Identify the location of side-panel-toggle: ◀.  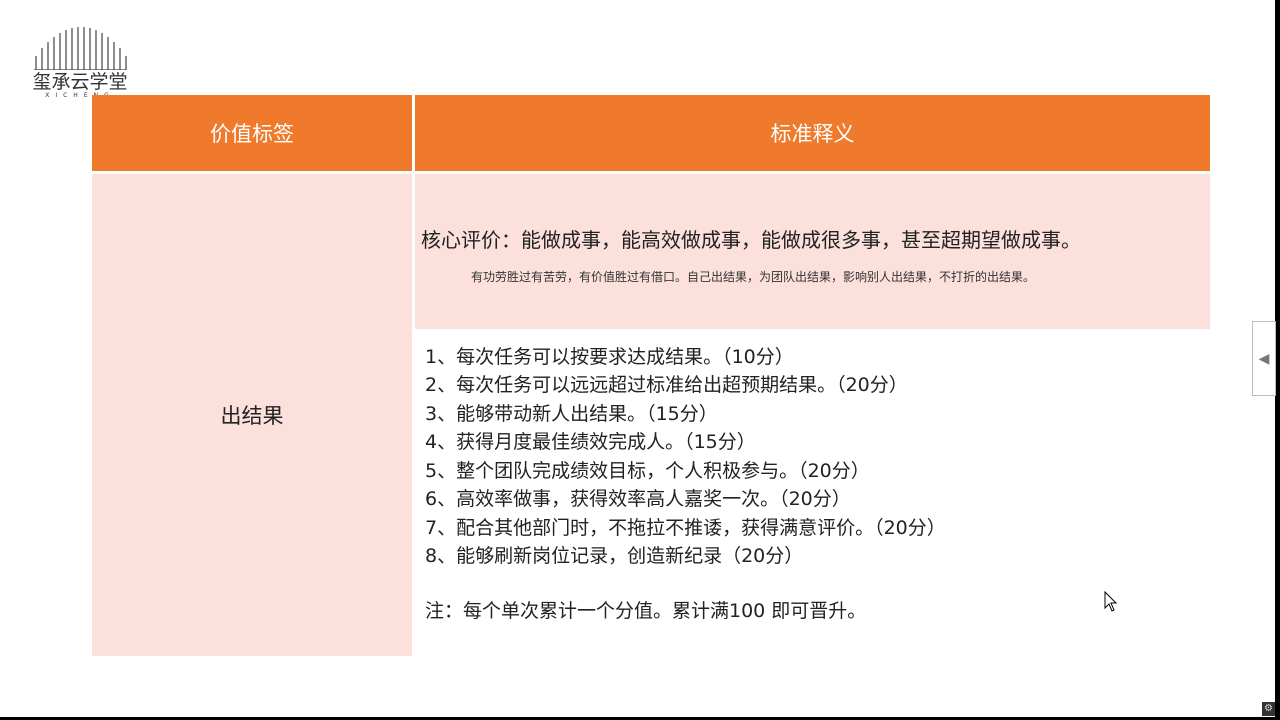
(1264, 358).